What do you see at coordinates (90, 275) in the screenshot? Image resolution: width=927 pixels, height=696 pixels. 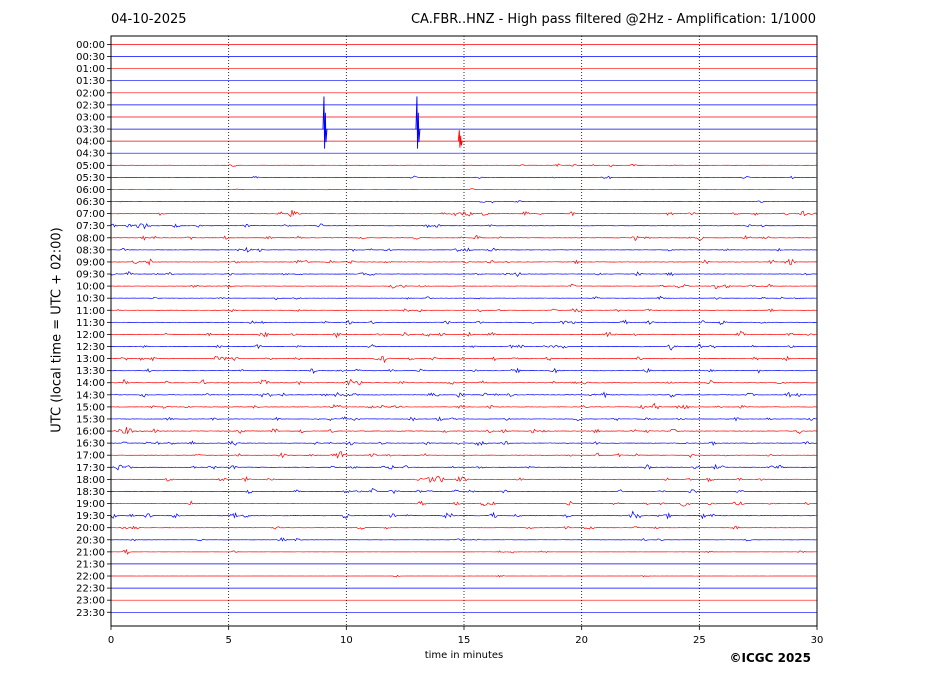 I see `y-tick-label: 09:30` at bounding box center [90, 275].